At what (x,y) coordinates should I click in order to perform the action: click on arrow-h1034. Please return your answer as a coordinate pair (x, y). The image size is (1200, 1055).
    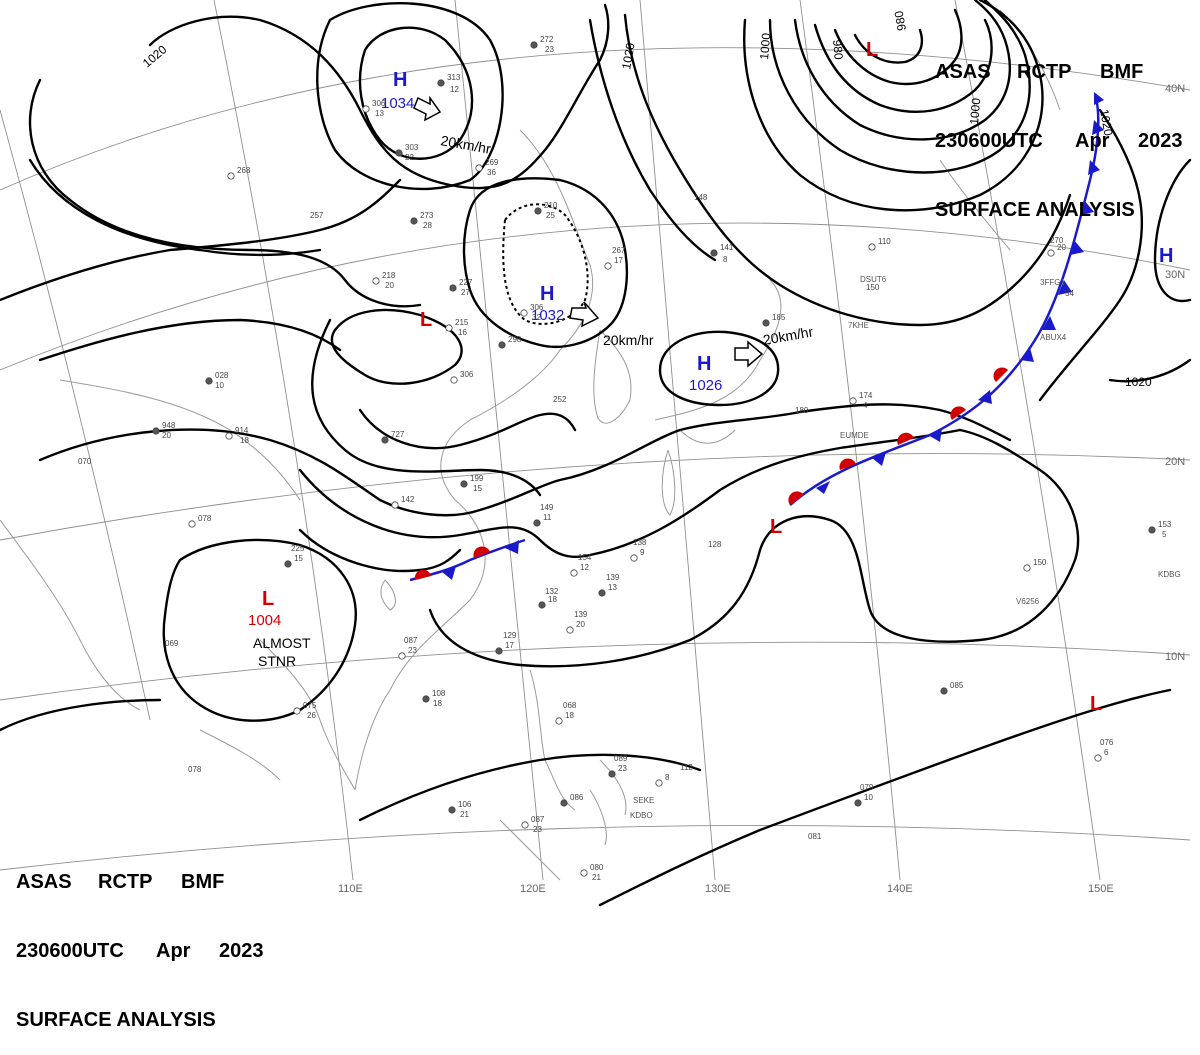
    Looking at the image, I should click on (427, 108).